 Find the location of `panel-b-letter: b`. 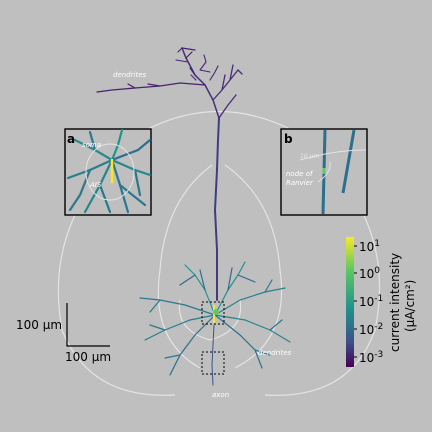

panel-b-letter: b is located at coordinates (288, 139).